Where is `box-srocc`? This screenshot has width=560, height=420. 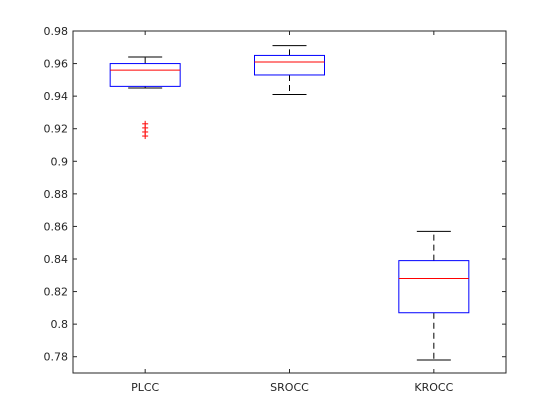
box-srocc is located at coordinates (289, 70).